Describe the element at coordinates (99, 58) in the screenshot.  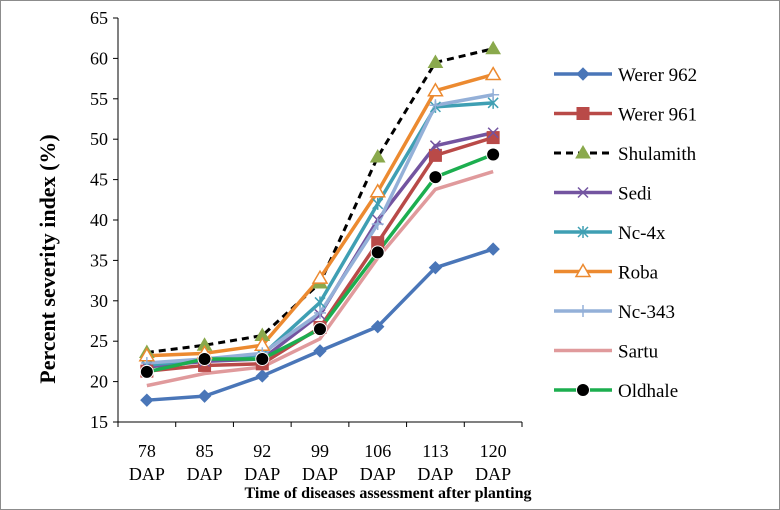
I see `y-tick-label: 60` at that location.